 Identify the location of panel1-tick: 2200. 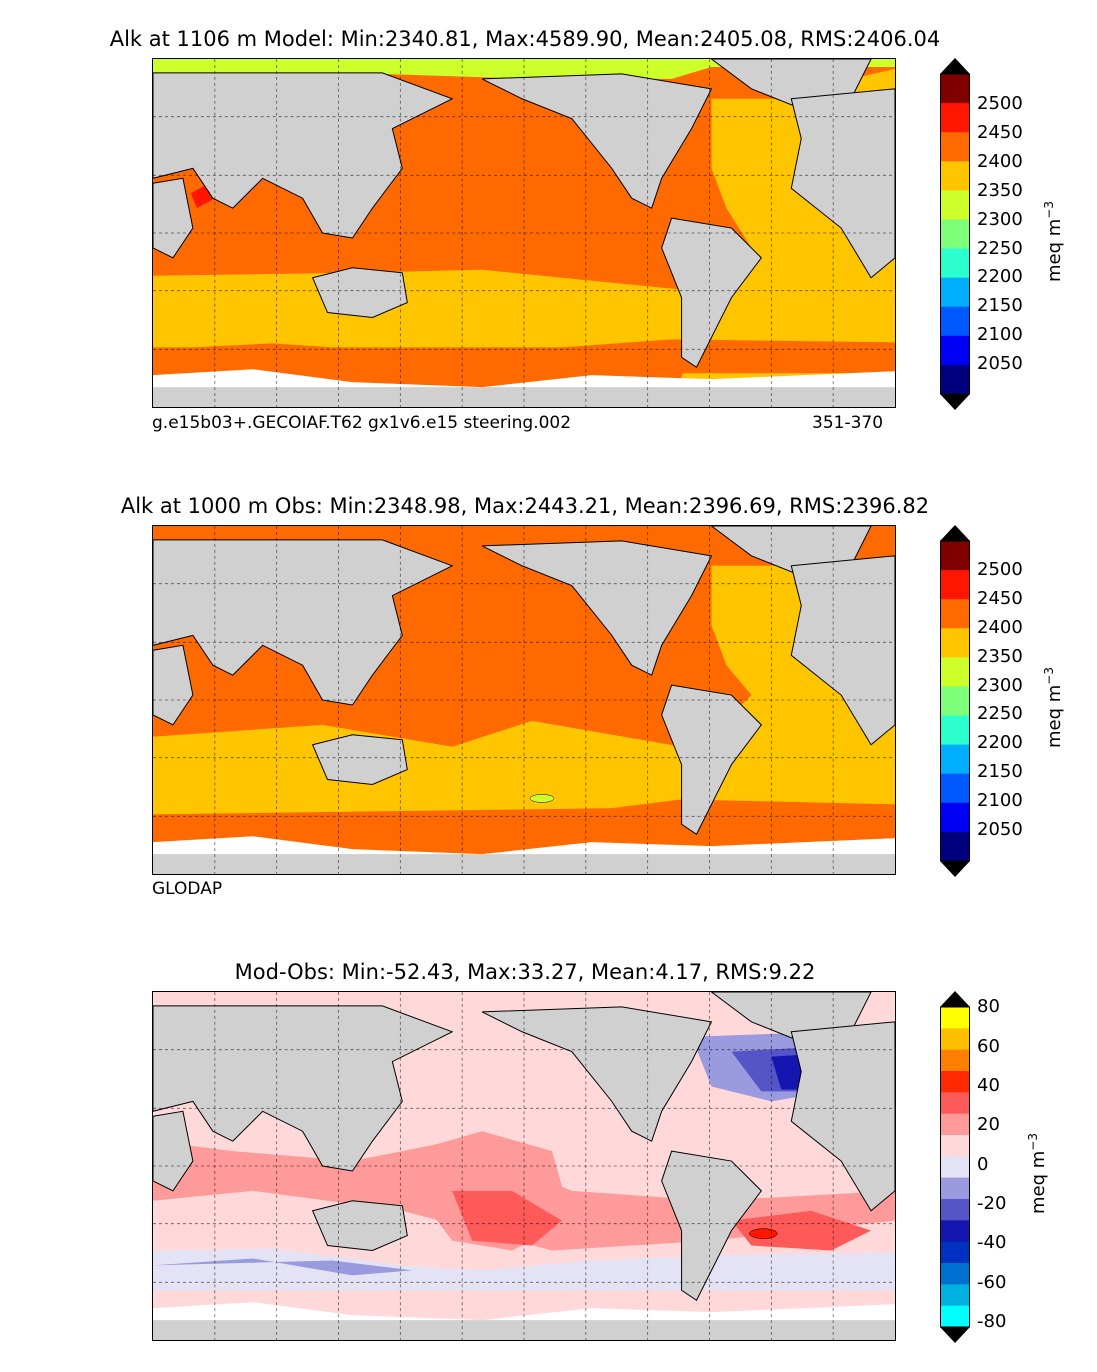
(1000, 276).